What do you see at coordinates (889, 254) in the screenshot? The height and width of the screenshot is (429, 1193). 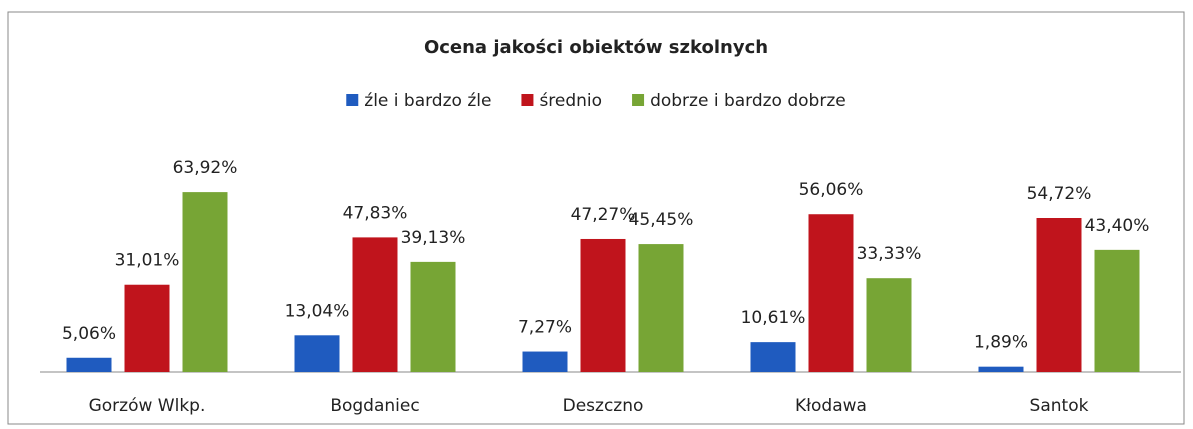 I see `data-label: 33,33%` at bounding box center [889, 254].